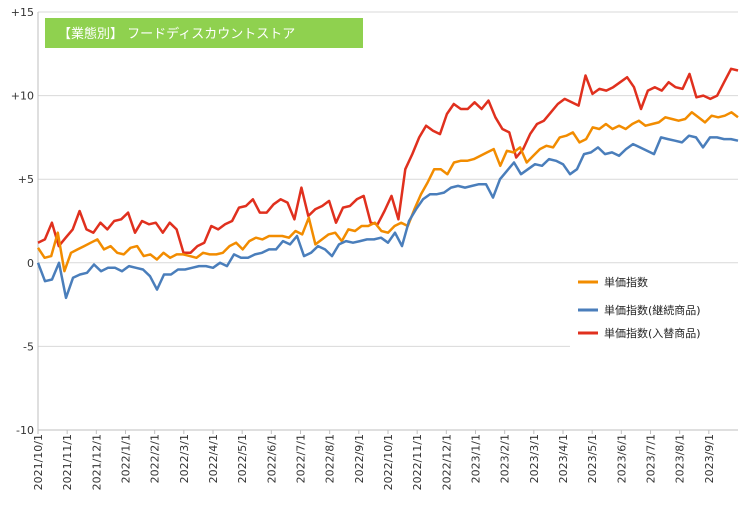  Describe the element at coordinates (359, 458) in the screenshot. I see `x-tick-label: 2022/9/1` at that location.